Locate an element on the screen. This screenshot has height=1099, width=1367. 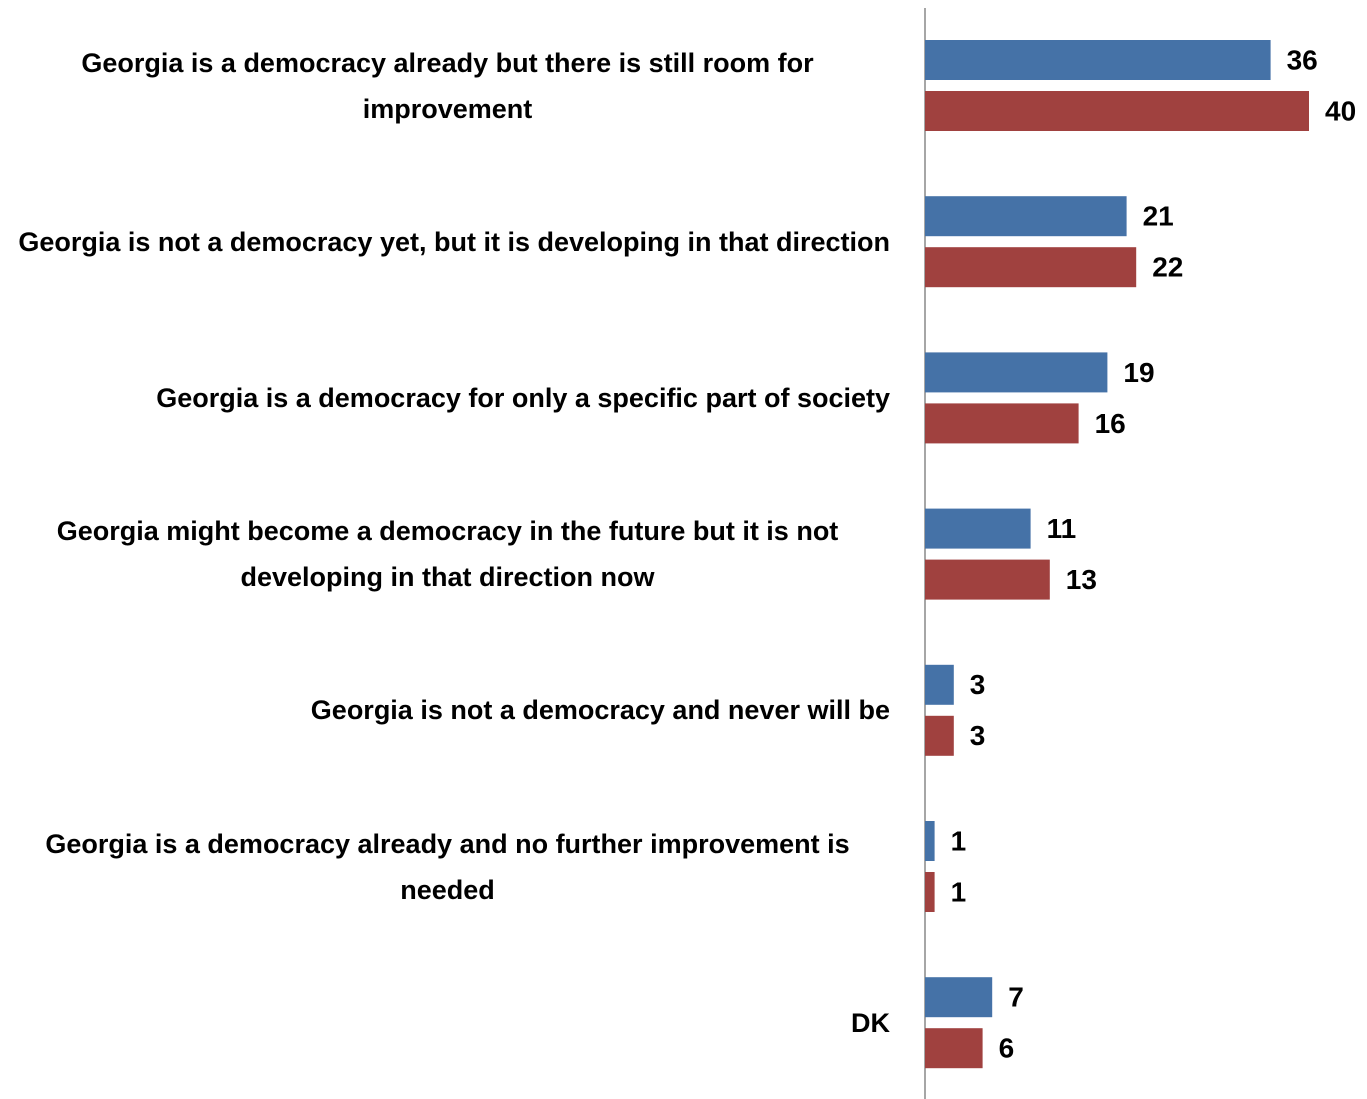
value-label: 19 is located at coordinates (1138, 372).